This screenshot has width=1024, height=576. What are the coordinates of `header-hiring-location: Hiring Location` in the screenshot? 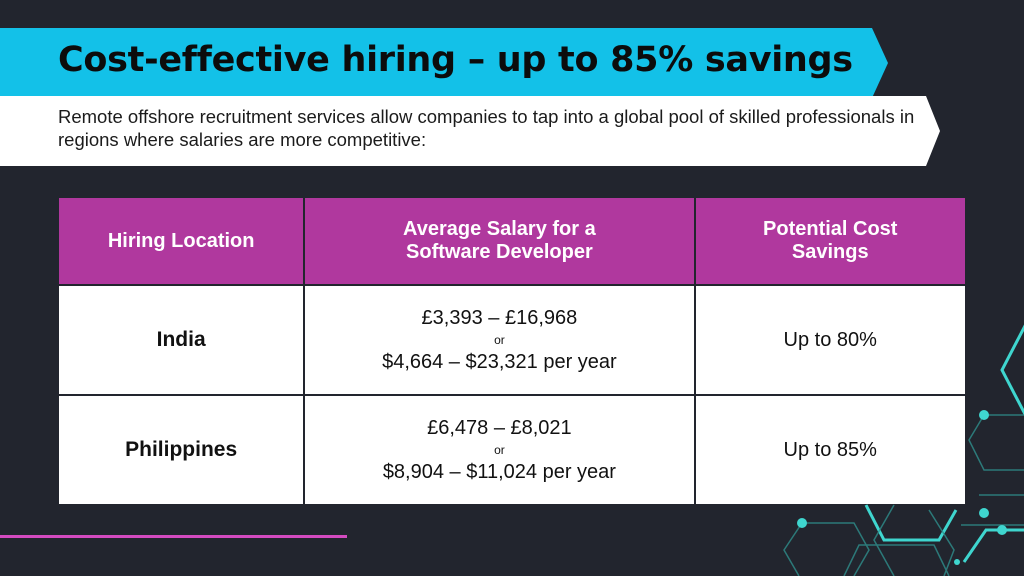 It's located at (181, 241).